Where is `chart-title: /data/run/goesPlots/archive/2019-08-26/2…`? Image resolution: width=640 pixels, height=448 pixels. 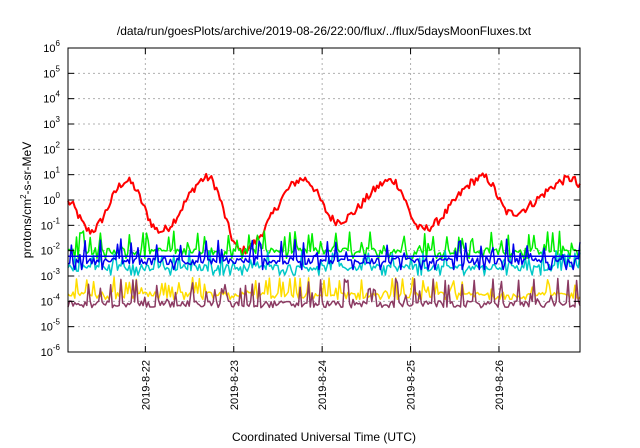
chart-title: /data/run/goesPlots/archive/2019-08-26/2… is located at coordinates (324, 31).